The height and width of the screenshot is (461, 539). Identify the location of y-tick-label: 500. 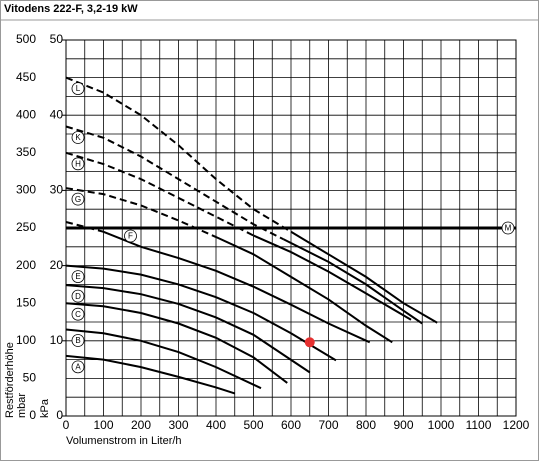
(26, 39).